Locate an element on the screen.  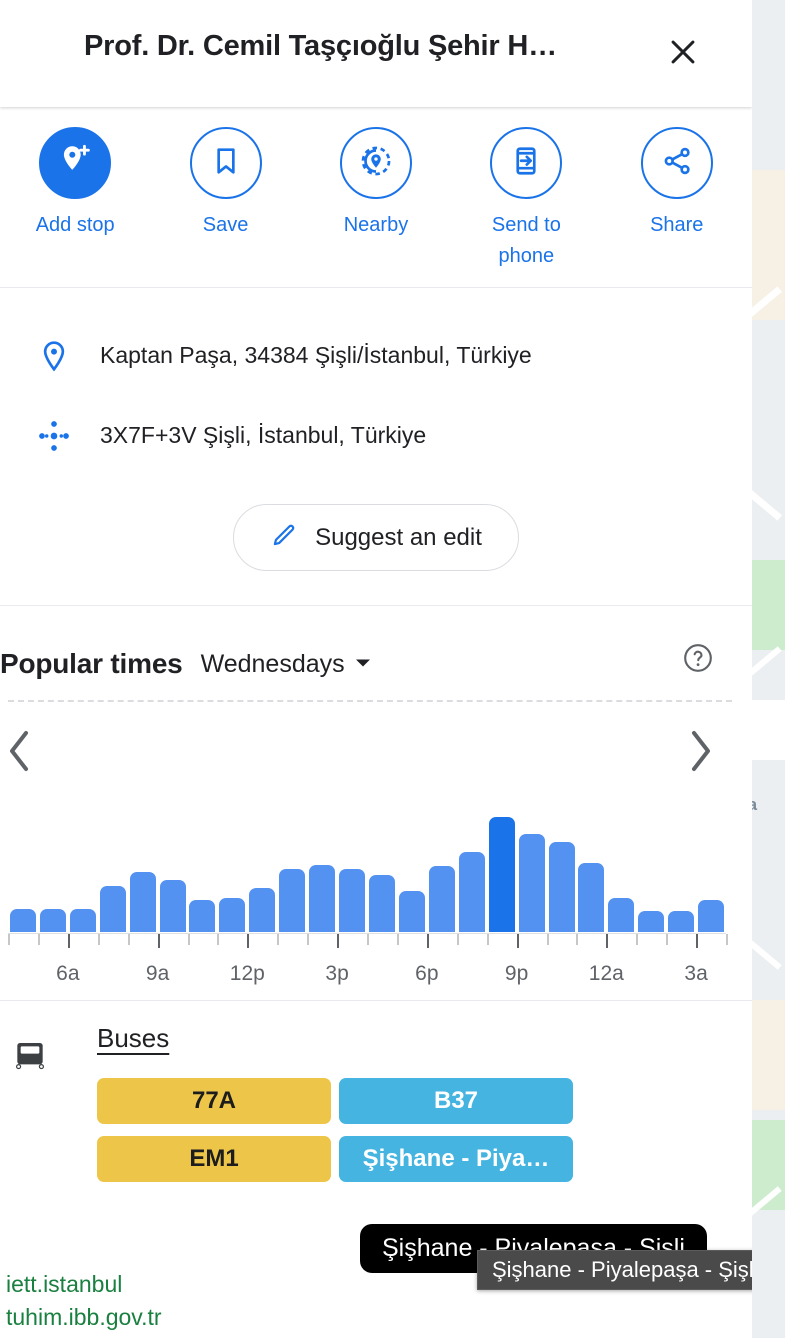
bookmark-icon is located at coordinates (226, 163).